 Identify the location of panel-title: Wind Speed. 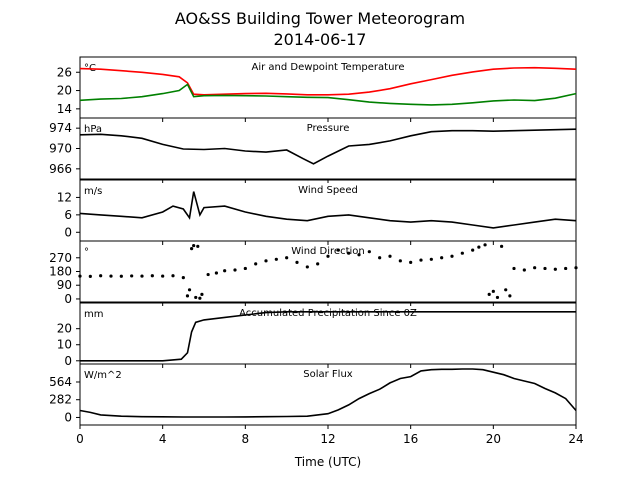
(328, 190).